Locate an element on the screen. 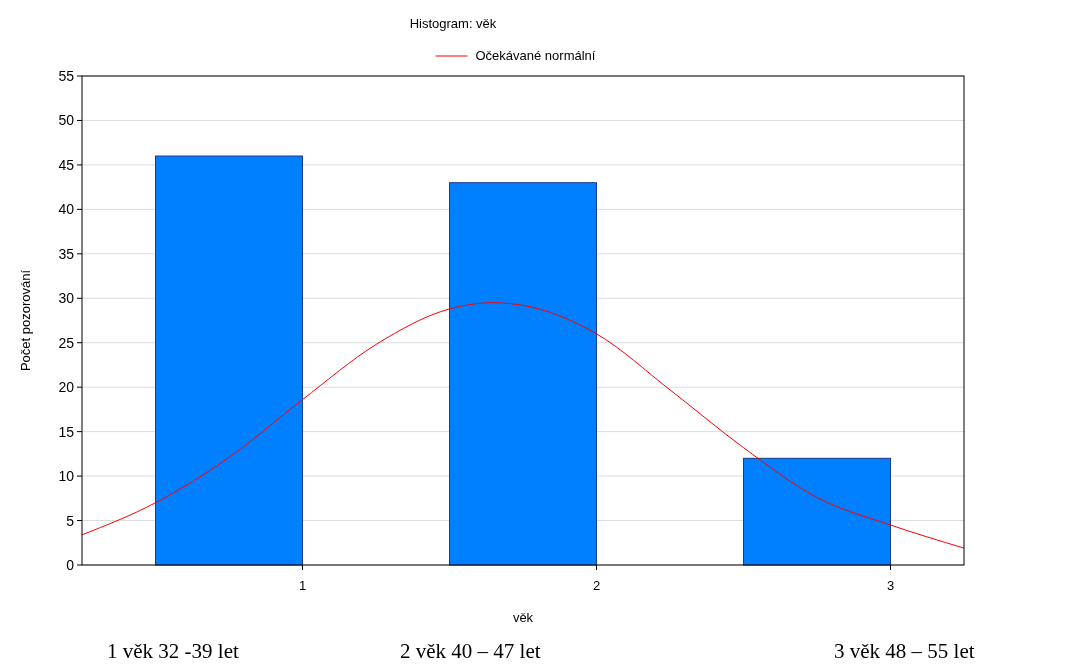 The image size is (1091, 671). y-tick-label: 45 is located at coordinates (66, 164).